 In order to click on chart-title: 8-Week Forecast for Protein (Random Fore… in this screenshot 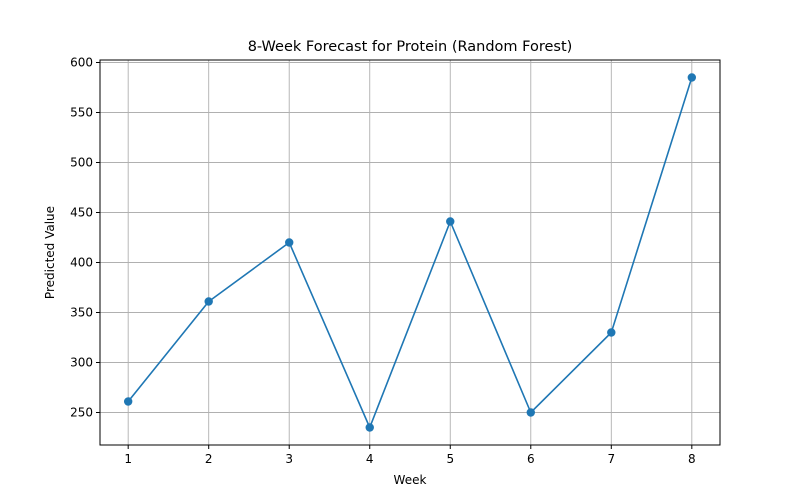, I will do `click(410, 47)`.